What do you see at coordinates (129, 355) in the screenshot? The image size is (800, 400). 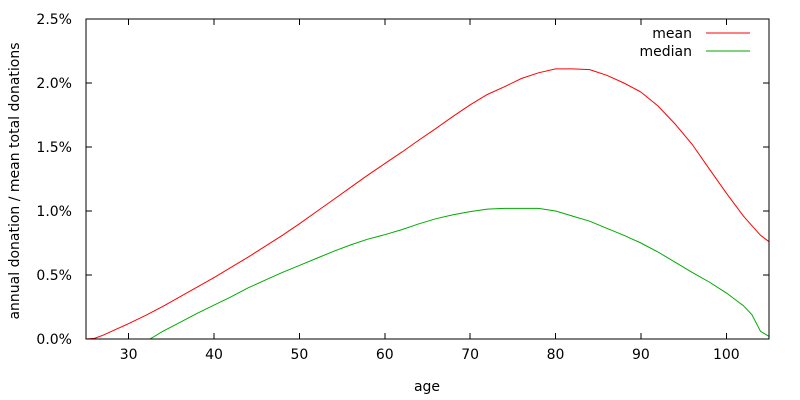 I see `x-tick-label: 30` at bounding box center [129, 355].